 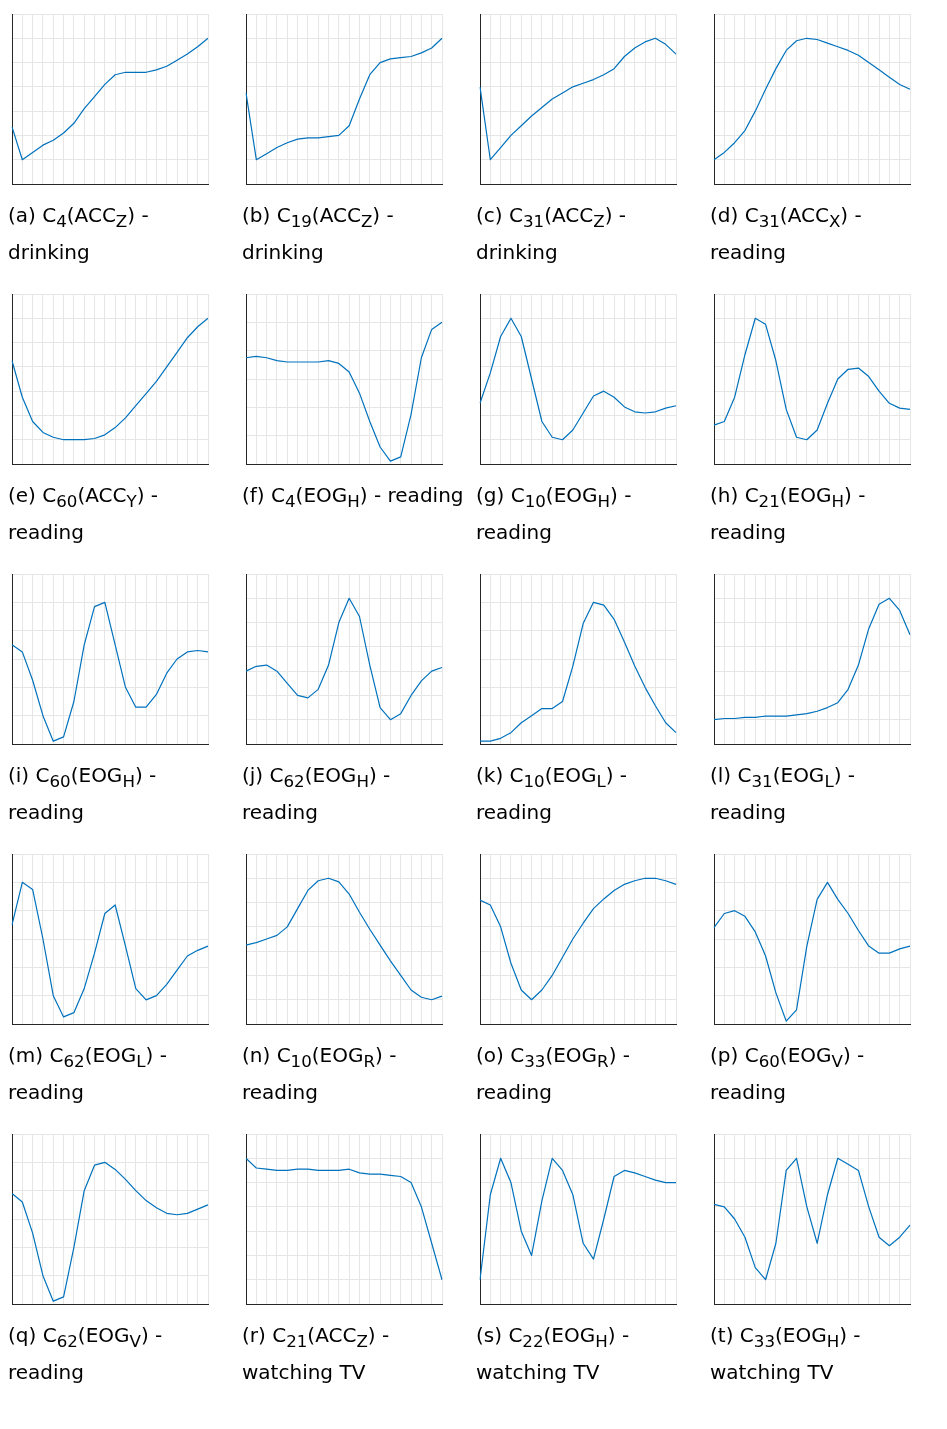 I want to click on chart-title: (g) C$_{10}$(EOG$_{H}$) - reading, so click(x=554, y=513).